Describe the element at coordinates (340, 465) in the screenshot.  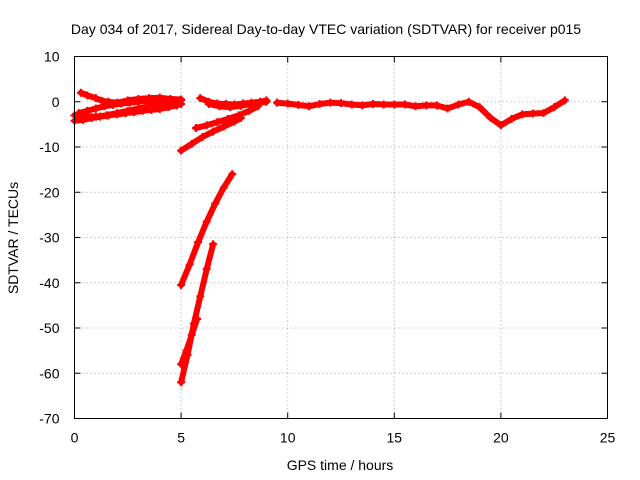
I see `x-axis-label: GPS time / hours` at that location.